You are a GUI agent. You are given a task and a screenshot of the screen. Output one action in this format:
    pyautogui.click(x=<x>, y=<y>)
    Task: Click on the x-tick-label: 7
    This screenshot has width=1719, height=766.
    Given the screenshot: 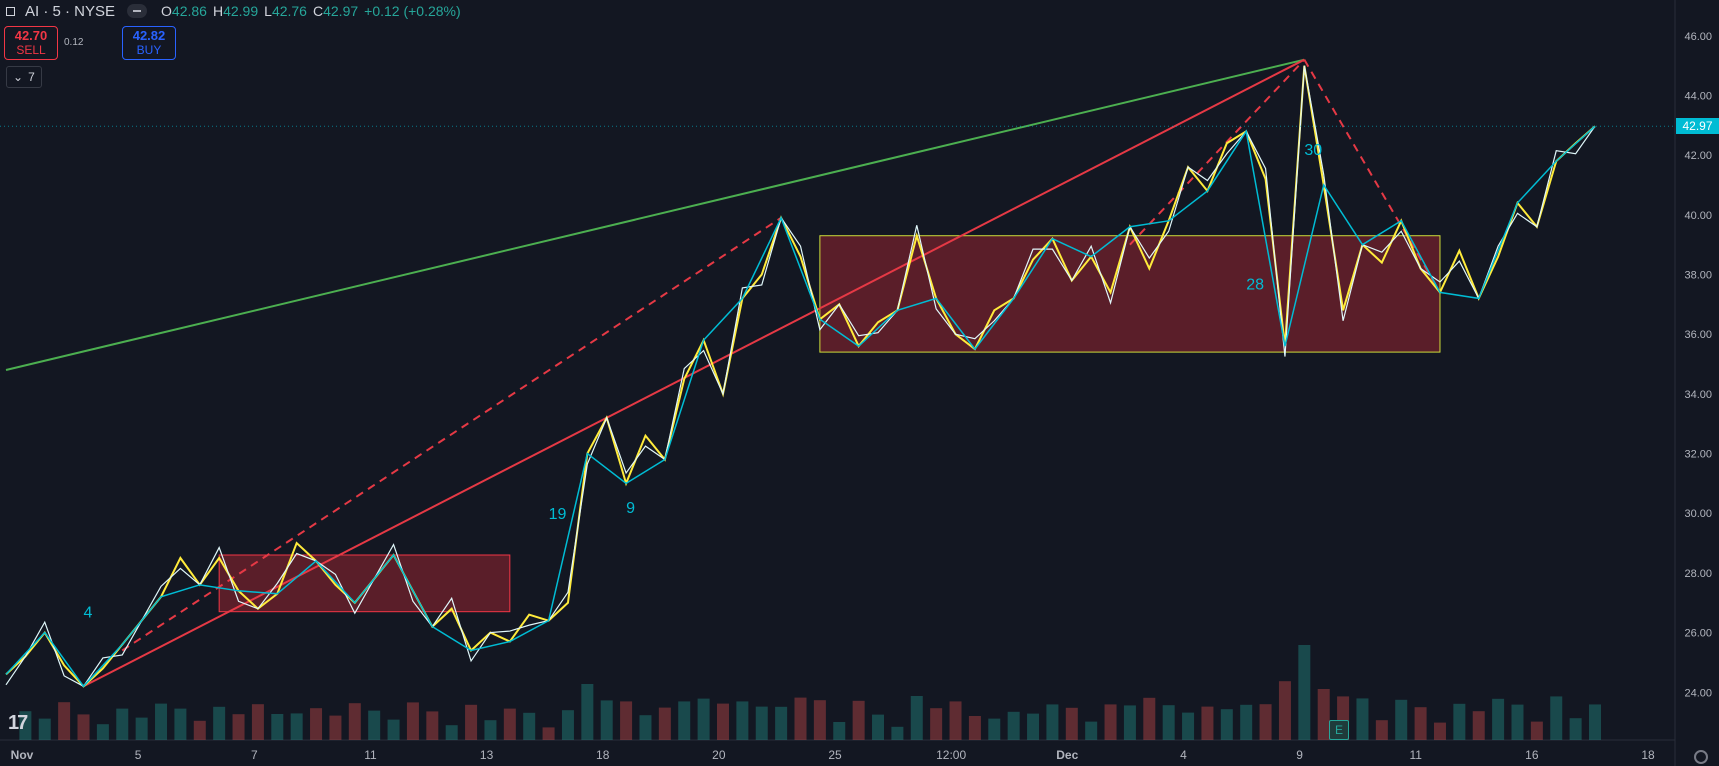 What is the action you would take?
    pyautogui.click(x=254, y=755)
    